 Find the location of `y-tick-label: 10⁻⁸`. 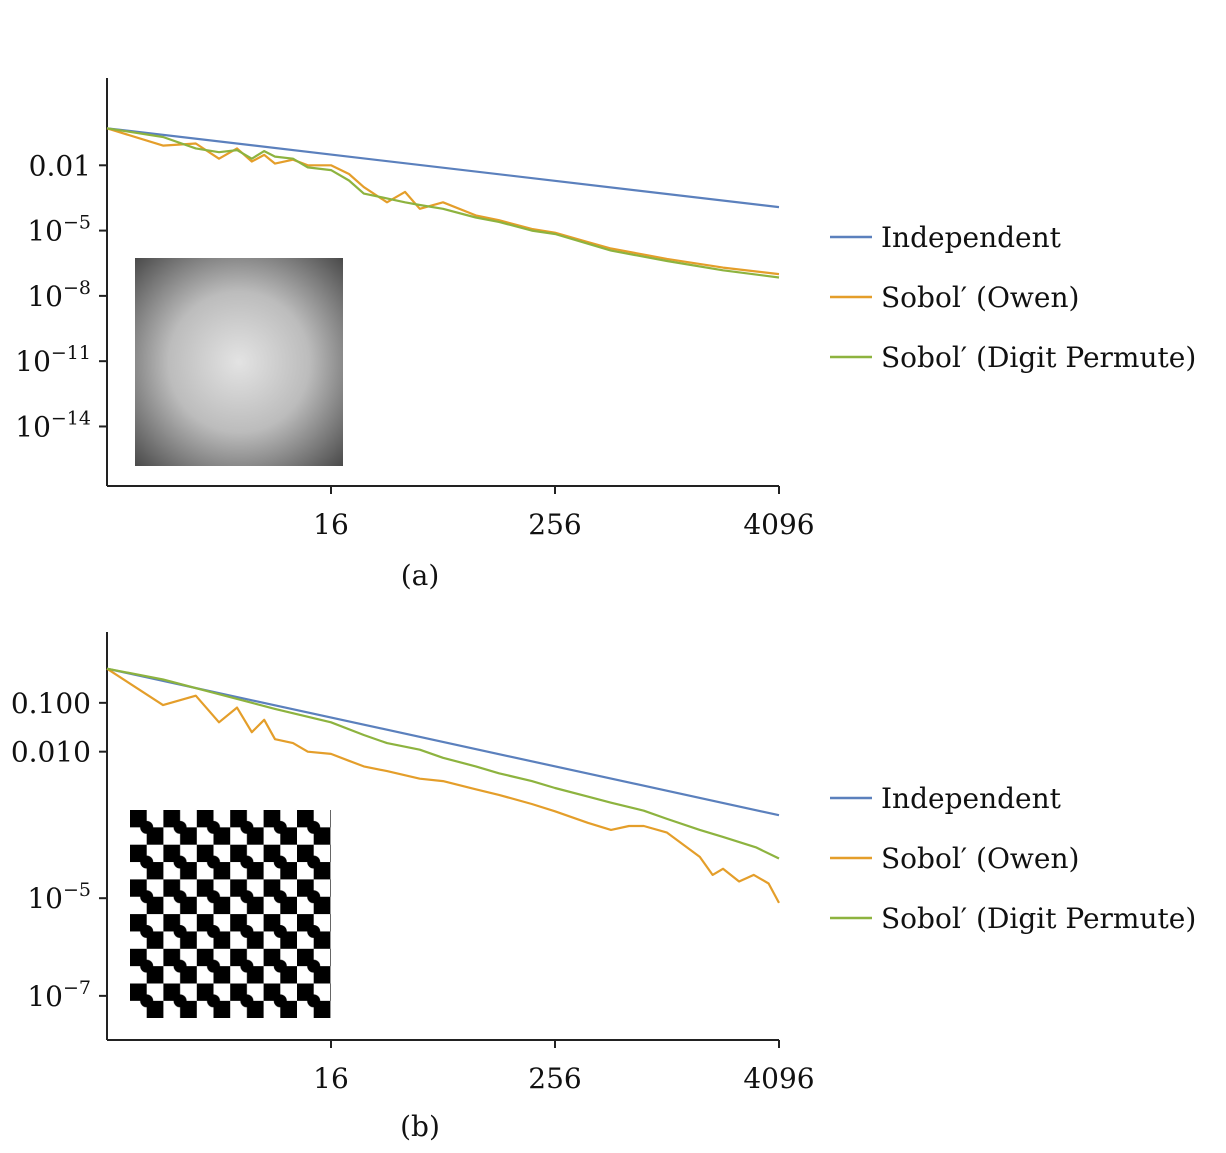

y-tick-label: 10⁻⁸ is located at coordinates (59, 295).